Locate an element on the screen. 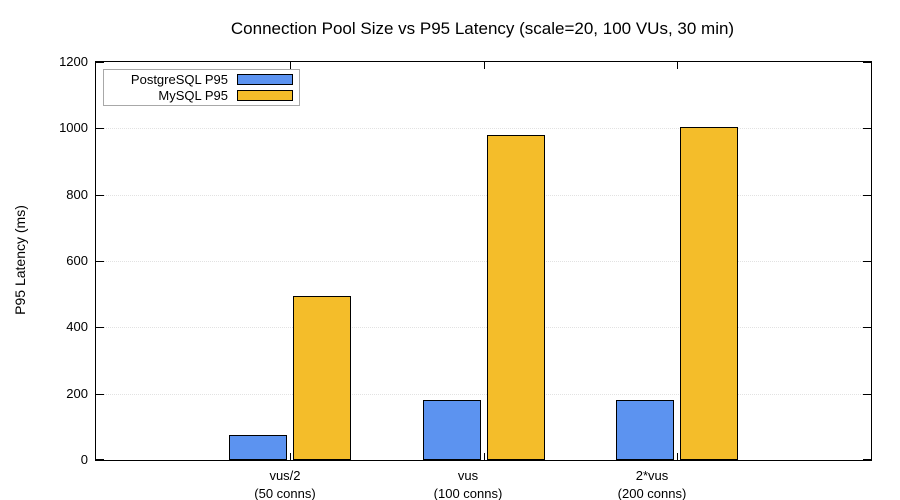 This screenshot has height=500, width=900. y-tick-label: 400 is located at coordinates (77, 327).